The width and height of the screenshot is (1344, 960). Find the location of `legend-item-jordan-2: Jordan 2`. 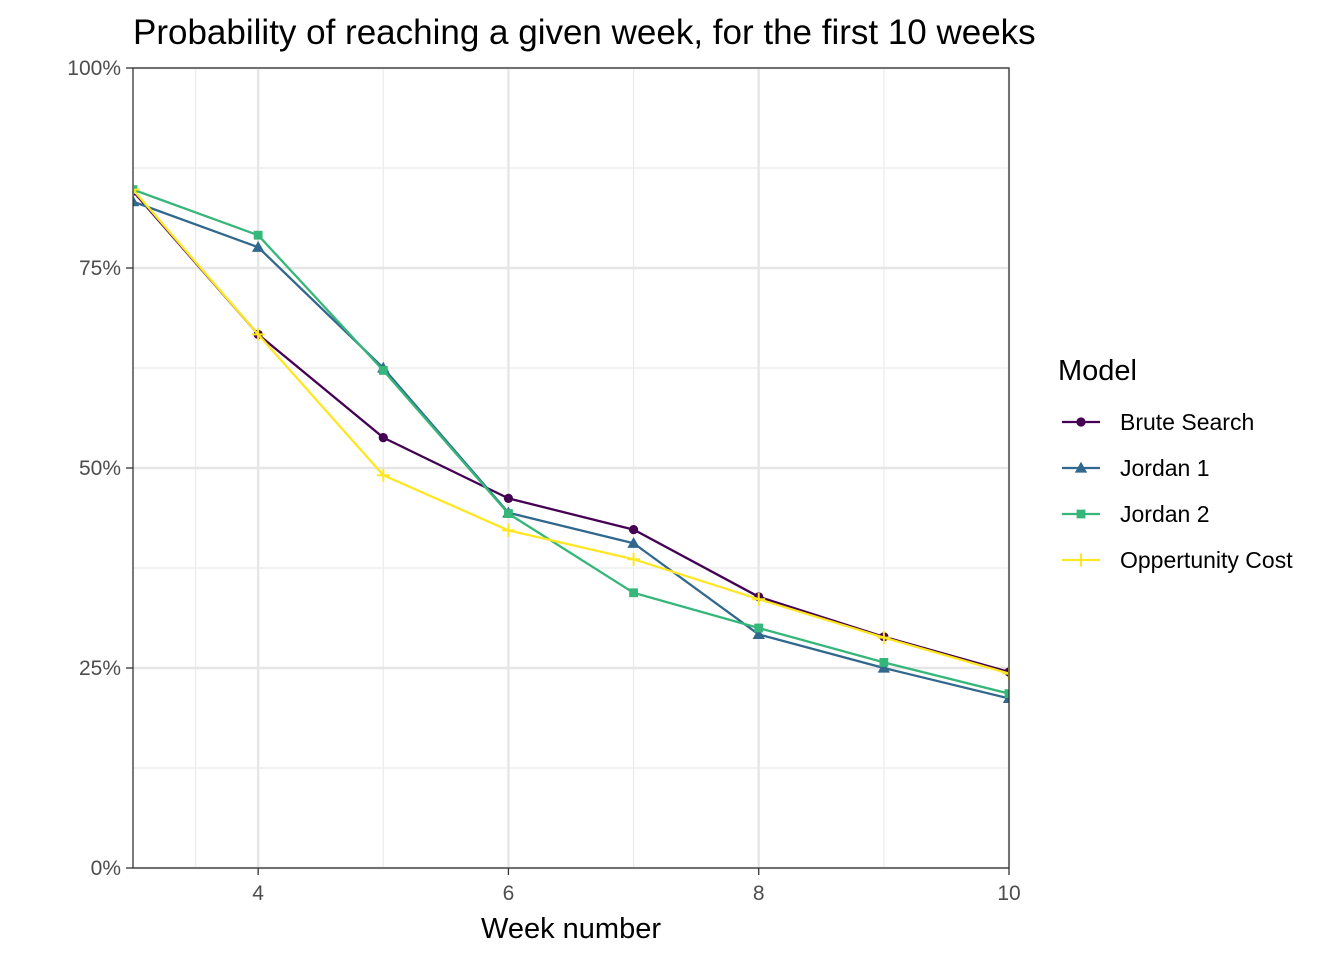

legend-item-jordan-2: Jordan 2 is located at coordinates (1136, 514).